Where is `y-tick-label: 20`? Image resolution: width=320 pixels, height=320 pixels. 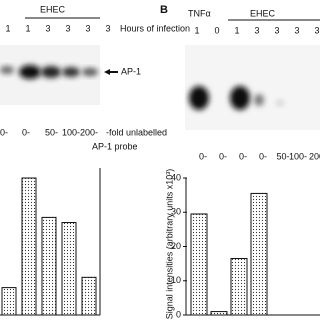
y-tick-label: 20 is located at coordinates (176, 246).